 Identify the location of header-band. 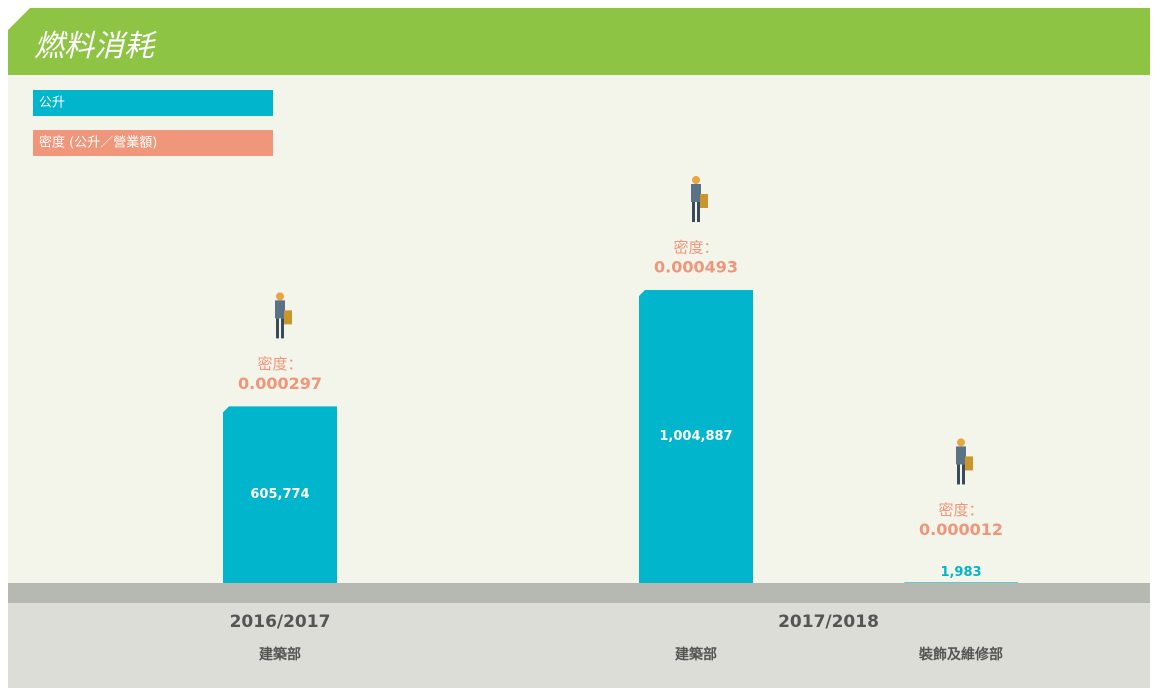
(579, 41).